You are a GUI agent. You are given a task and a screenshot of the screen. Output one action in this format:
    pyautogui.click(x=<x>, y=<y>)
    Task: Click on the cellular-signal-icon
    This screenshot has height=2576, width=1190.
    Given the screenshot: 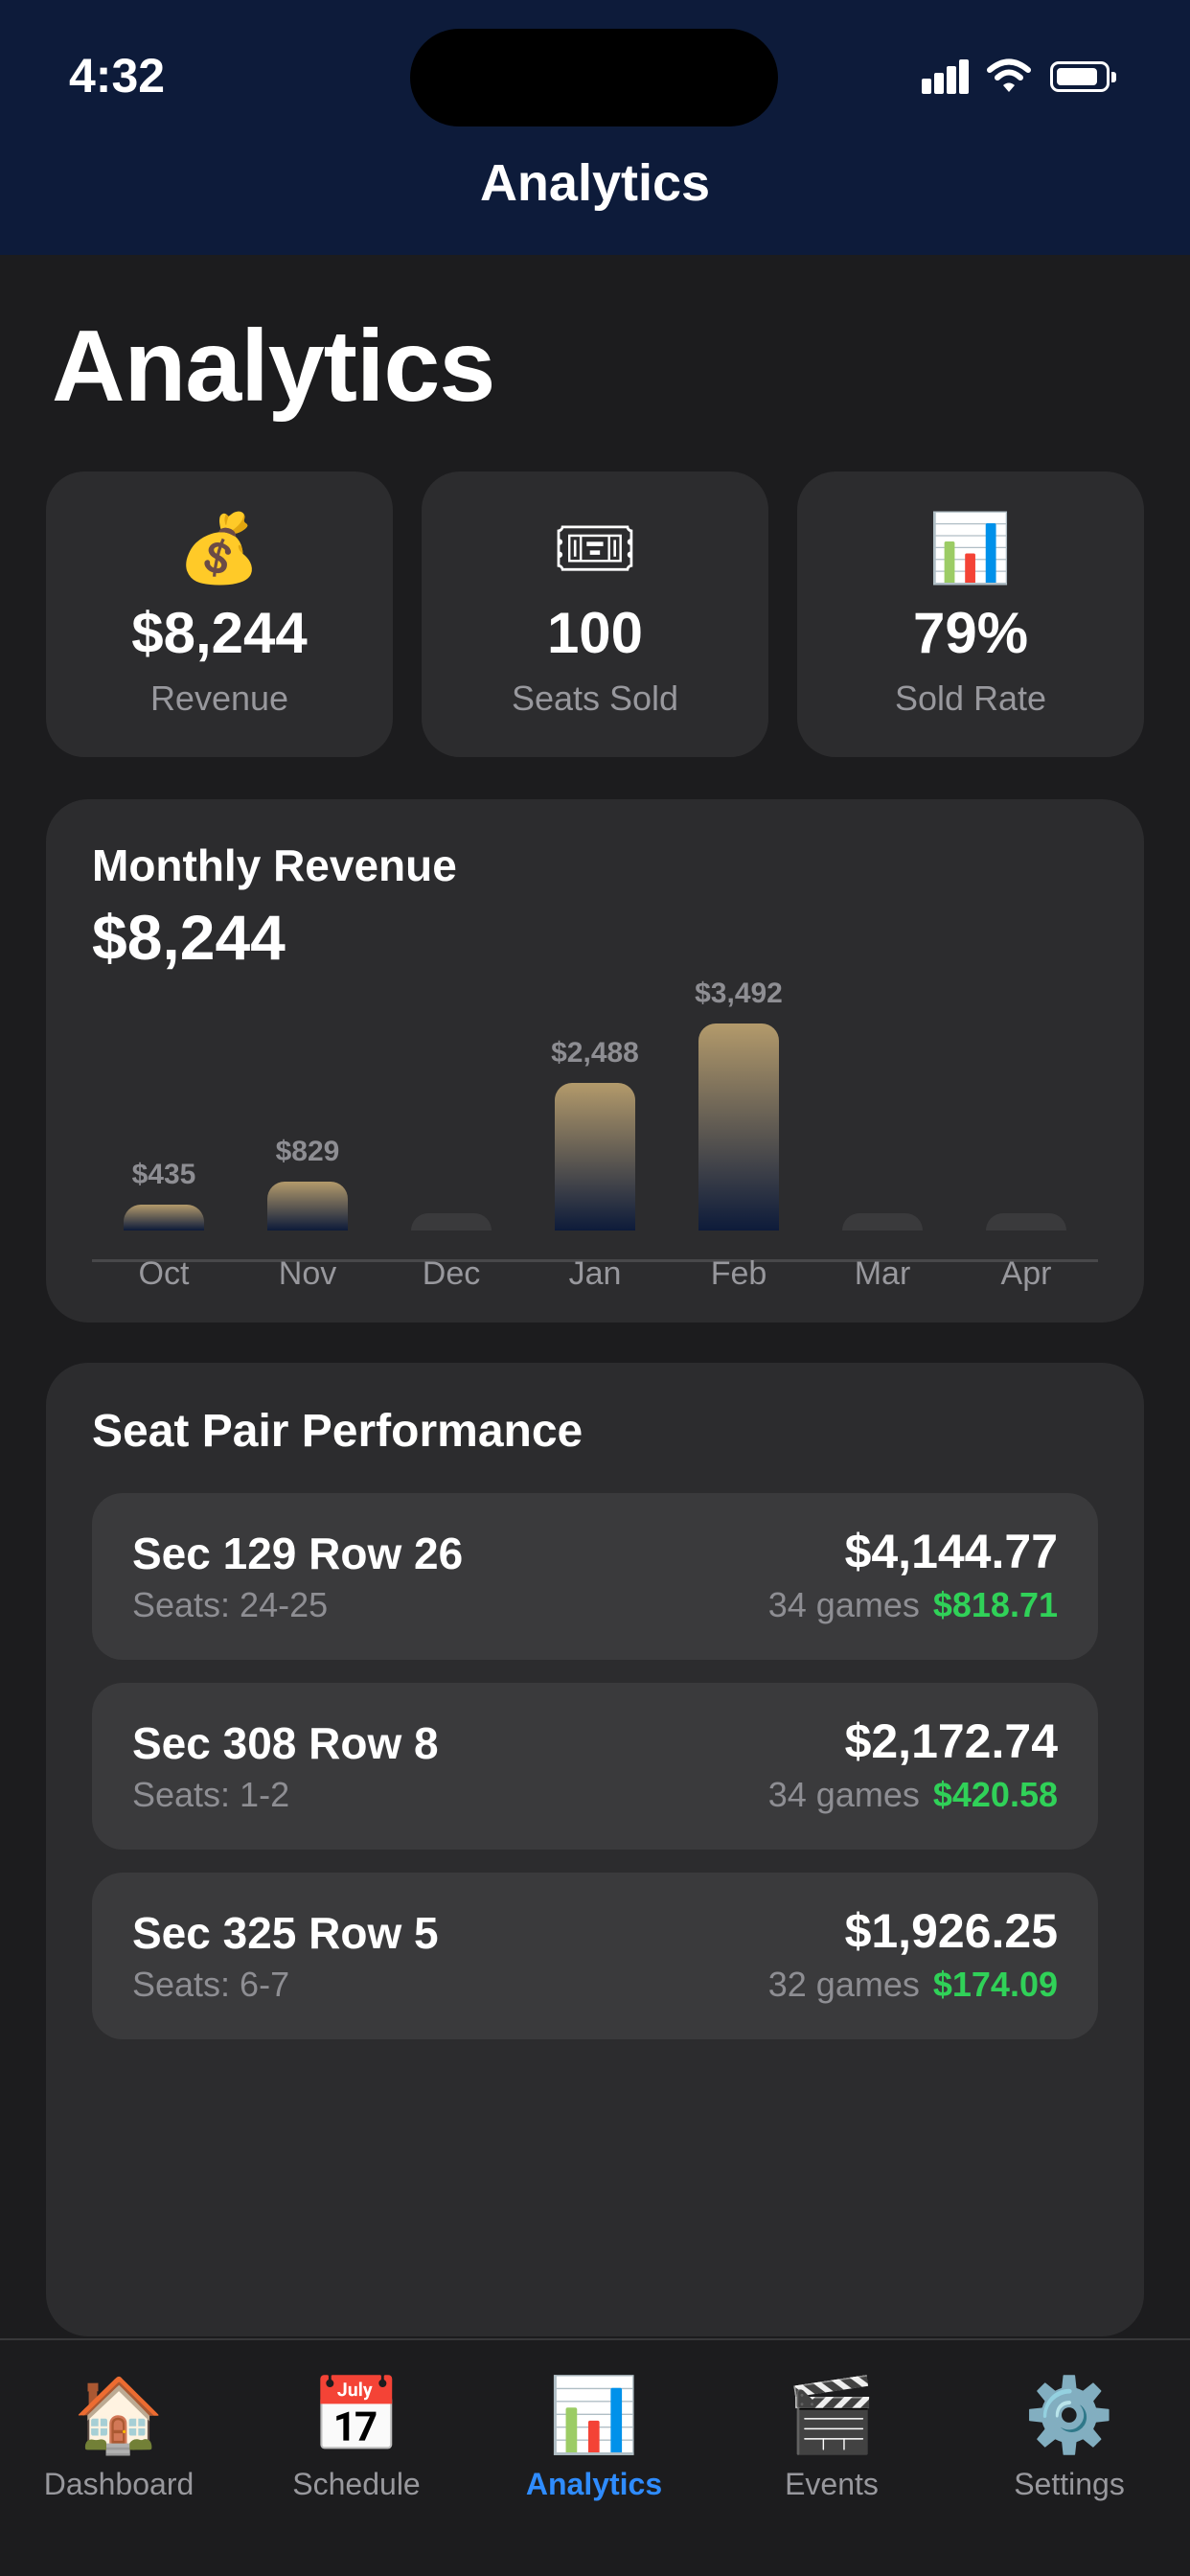 What is the action you would take?
    pyautogui.click(x=946, y=76)
    